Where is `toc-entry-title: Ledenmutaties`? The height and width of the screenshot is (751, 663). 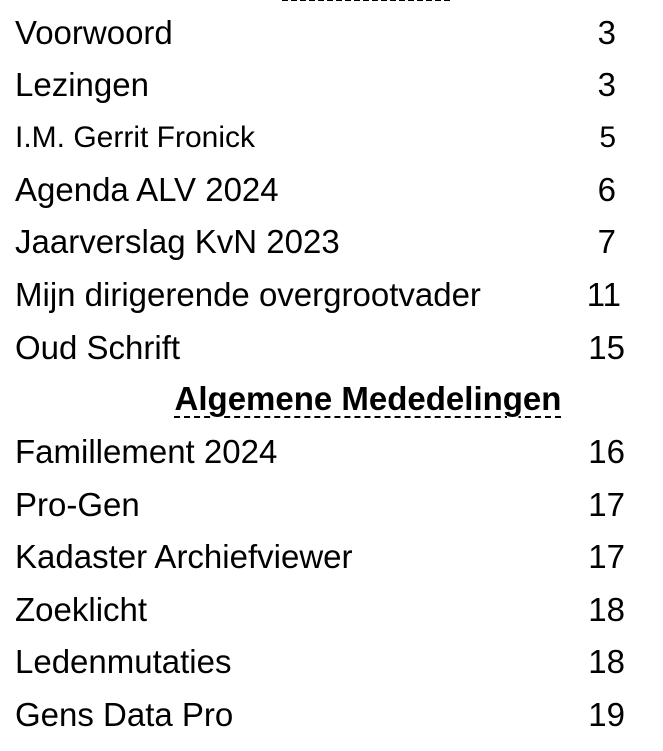 toc-entry-title: Ledenmutaties is located at coordinates (123, 661).